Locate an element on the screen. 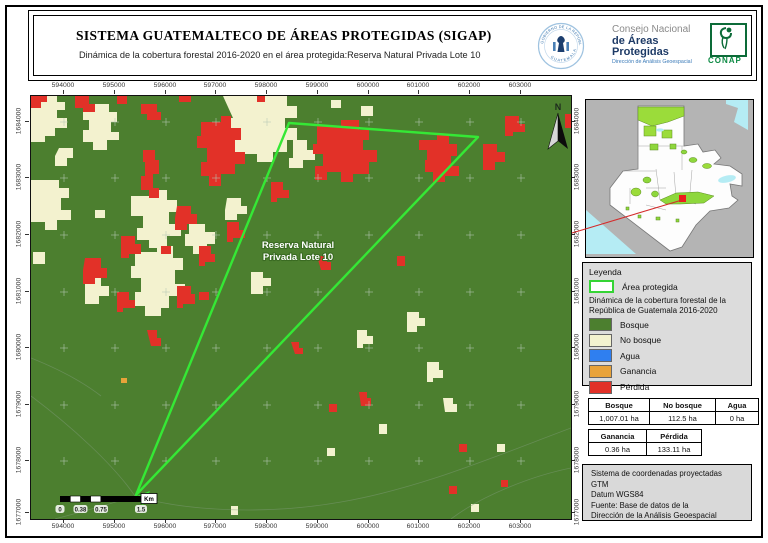 This screenshot has width=768, height=543. org-line3: Dirección de Análisis Geoespacial is located at coordinates (652, 61).